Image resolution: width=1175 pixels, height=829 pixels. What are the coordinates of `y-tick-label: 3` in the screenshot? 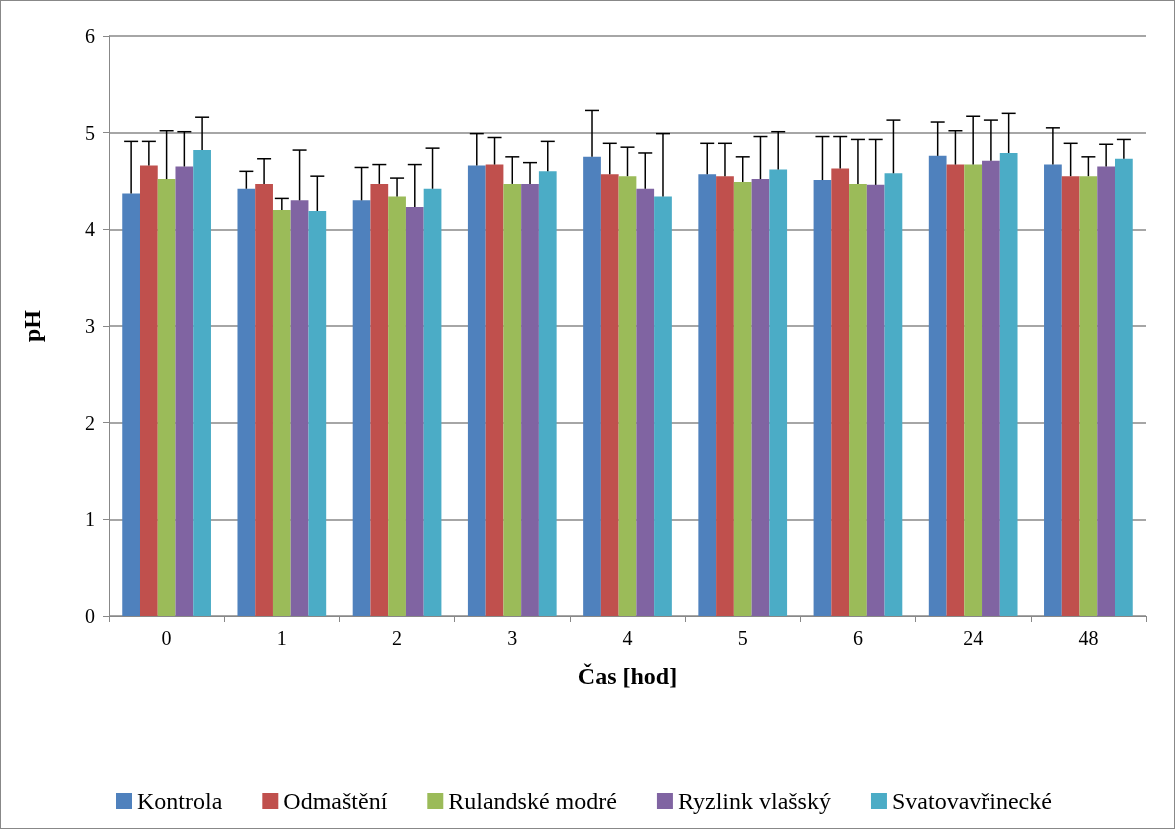 It's located at (90, 326).